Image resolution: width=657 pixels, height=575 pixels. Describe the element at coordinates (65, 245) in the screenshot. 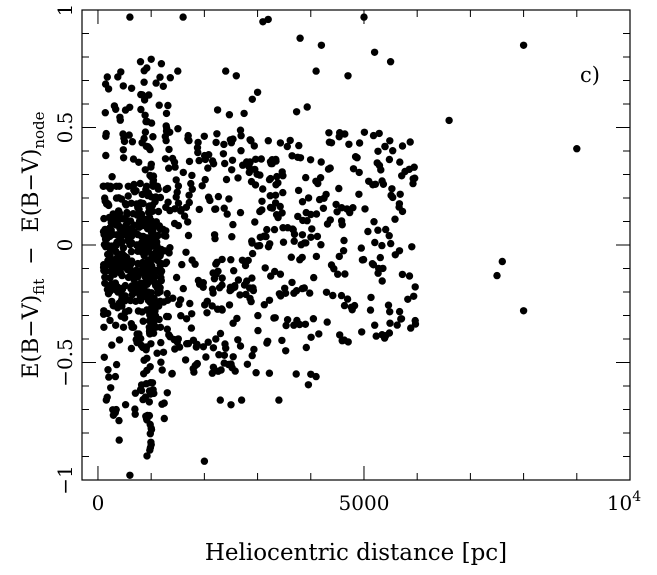

I see `y-tick-label: 0` at that location.